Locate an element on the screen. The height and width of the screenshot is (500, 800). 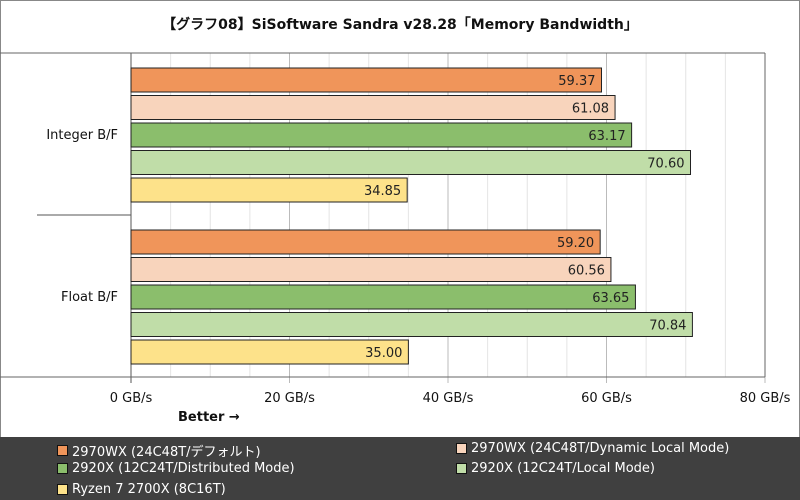
category-label: Integer B/F is located at coordinates (82, 135).